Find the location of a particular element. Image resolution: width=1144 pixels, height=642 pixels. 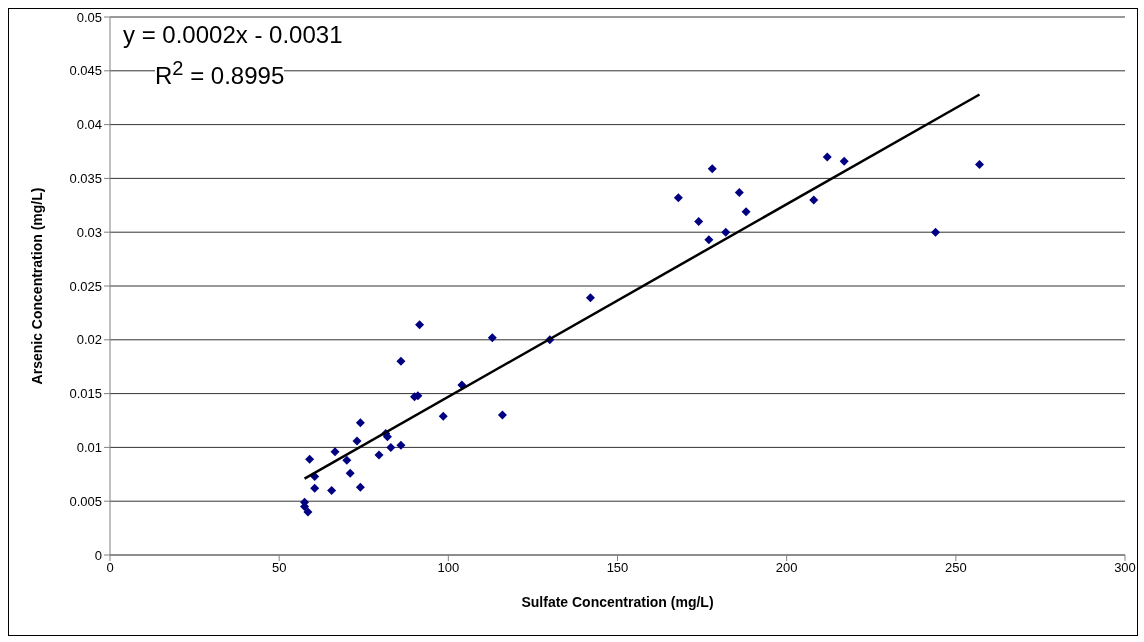

y-tick-label: 0.015 is located at coordinates (85, 394).